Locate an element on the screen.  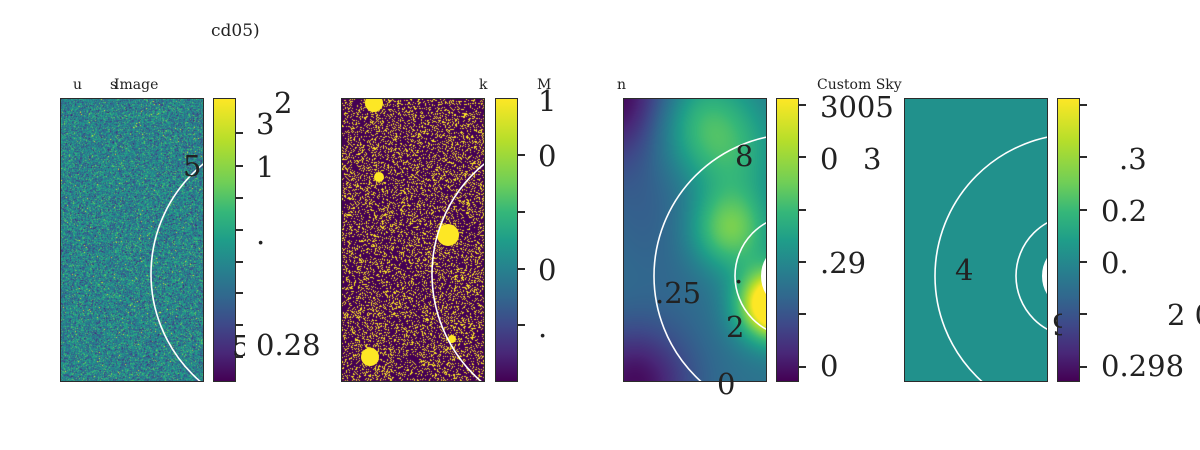
panel-3-colorbar-label: 3 is located at coordinates (872, 159).